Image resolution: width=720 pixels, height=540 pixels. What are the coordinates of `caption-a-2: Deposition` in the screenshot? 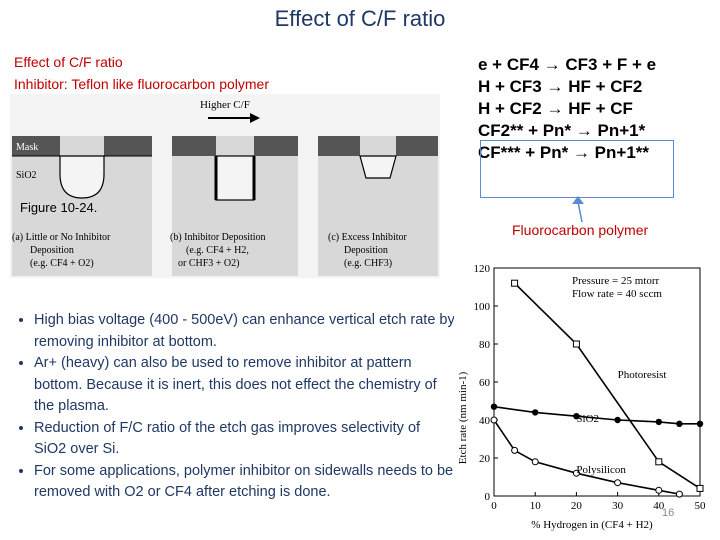 It's located at (52, 250).